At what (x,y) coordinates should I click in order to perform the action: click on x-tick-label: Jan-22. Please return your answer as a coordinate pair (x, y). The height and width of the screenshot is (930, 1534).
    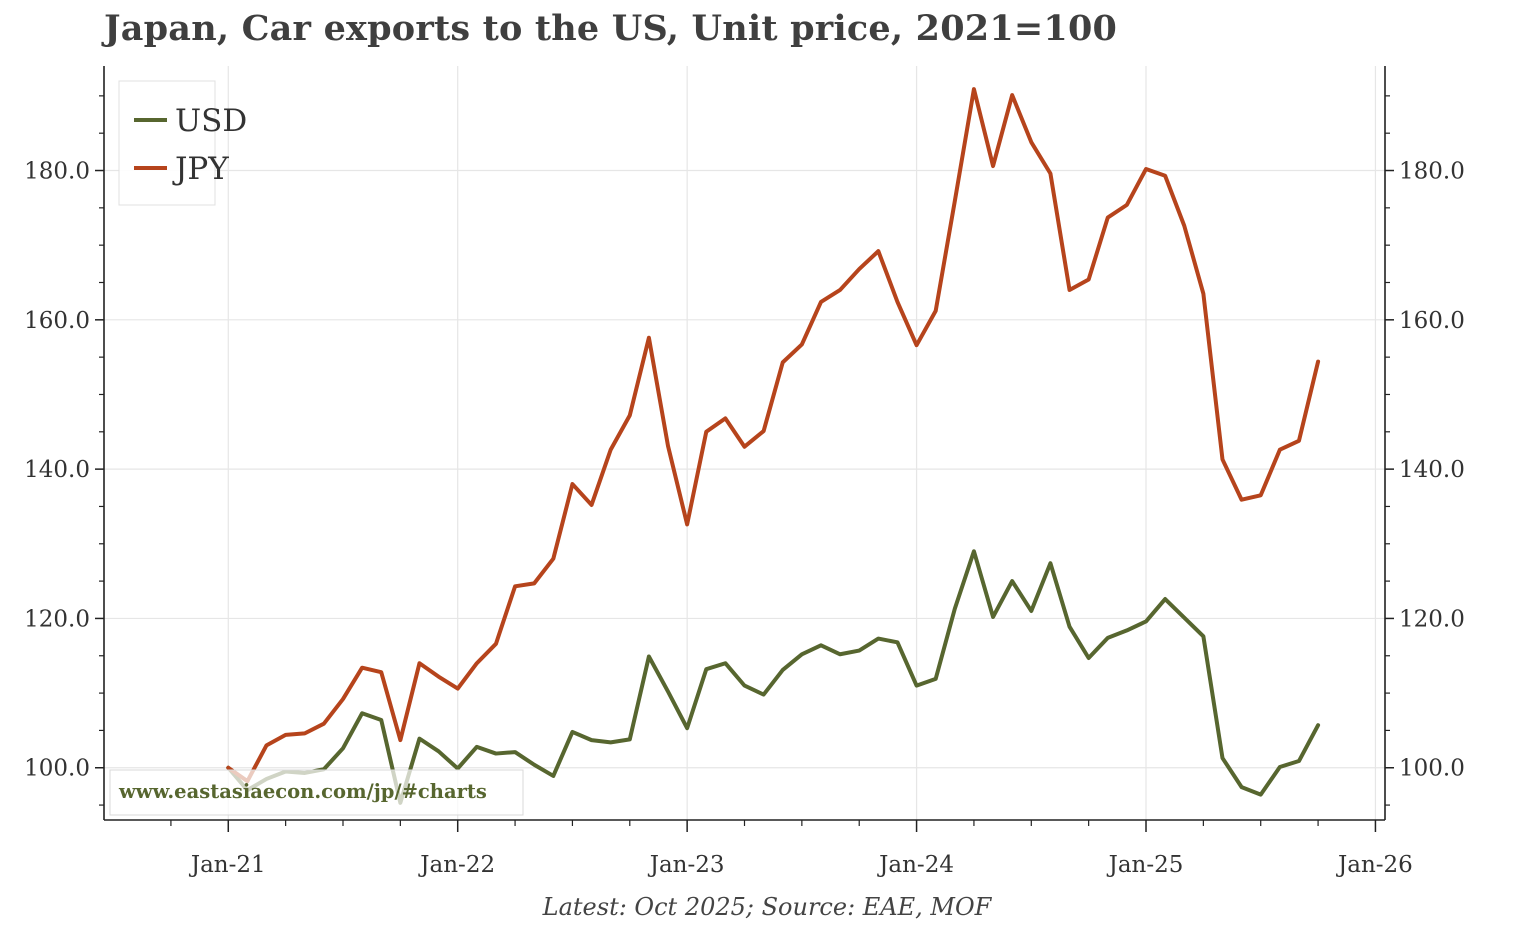
    Looking at the image, I should click on (456, 865).